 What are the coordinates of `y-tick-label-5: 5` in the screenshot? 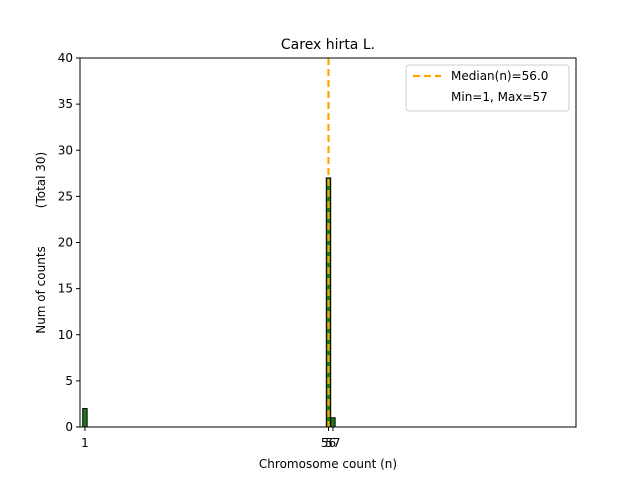 It's located at (69, 381).